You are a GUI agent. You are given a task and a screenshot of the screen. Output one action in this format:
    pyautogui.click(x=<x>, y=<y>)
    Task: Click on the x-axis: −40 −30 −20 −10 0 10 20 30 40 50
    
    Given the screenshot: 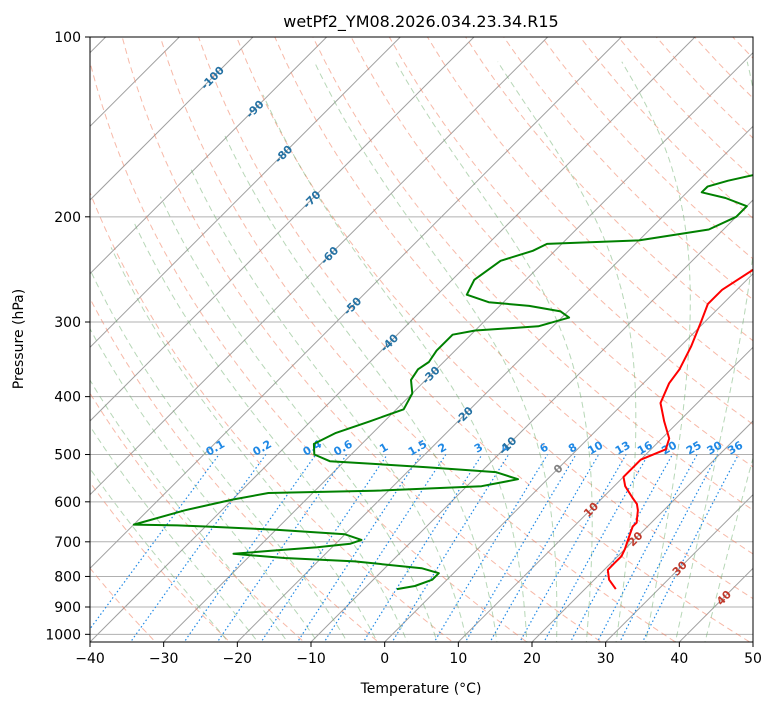 What is the action you would take?
    pyautogui.click(x=418, y=654)
    